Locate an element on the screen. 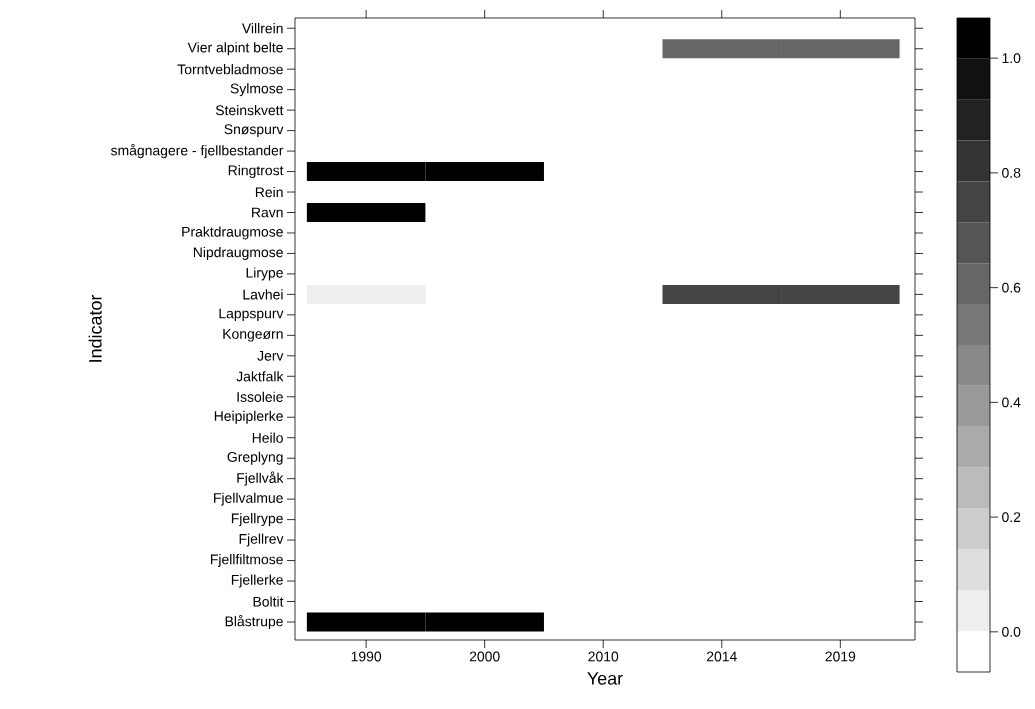 Image resolution: width=1035 pixels, height=709 pixels. y-tick-label: Vier alpint belte is located at coordinates (235, 49).